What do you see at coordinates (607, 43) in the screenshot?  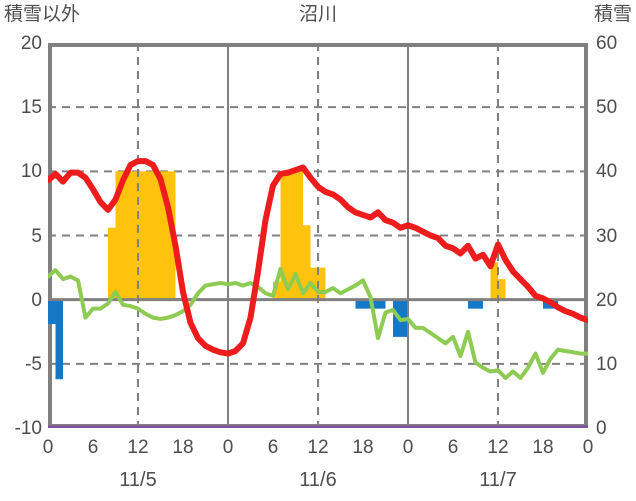 I see `right-axis-tick-label: 60` at bounding box center [607, 43].